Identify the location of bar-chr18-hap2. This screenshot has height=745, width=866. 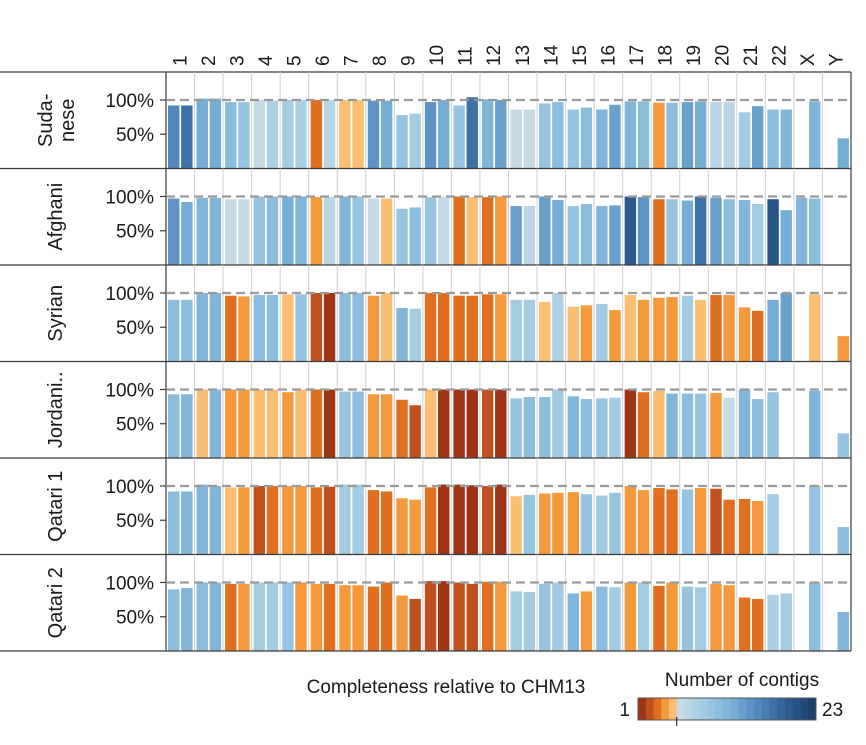
(672, 425).